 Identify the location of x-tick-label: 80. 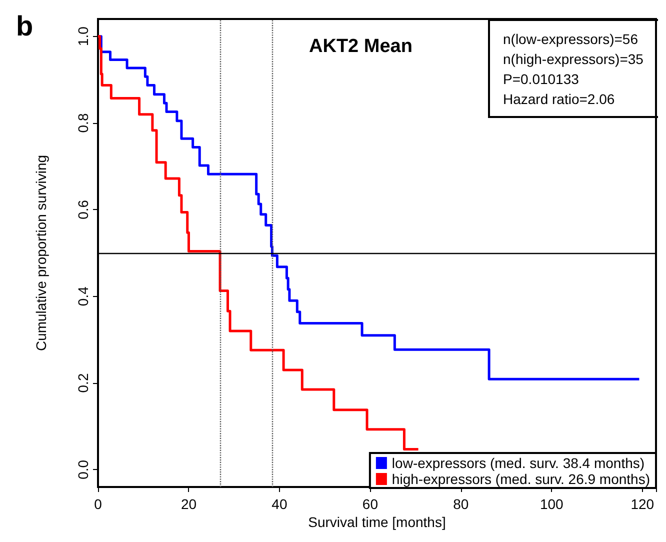
(461, 504).